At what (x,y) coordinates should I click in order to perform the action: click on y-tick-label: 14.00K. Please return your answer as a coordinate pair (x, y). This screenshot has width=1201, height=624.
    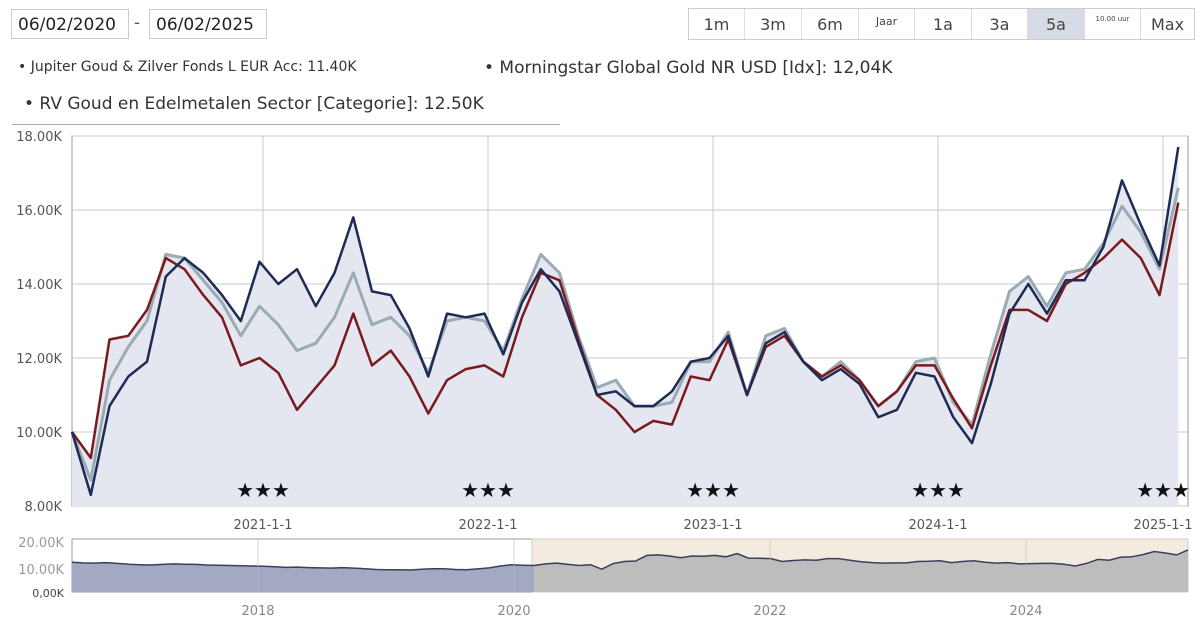
    Looking at the image, I should click on (39, 285).